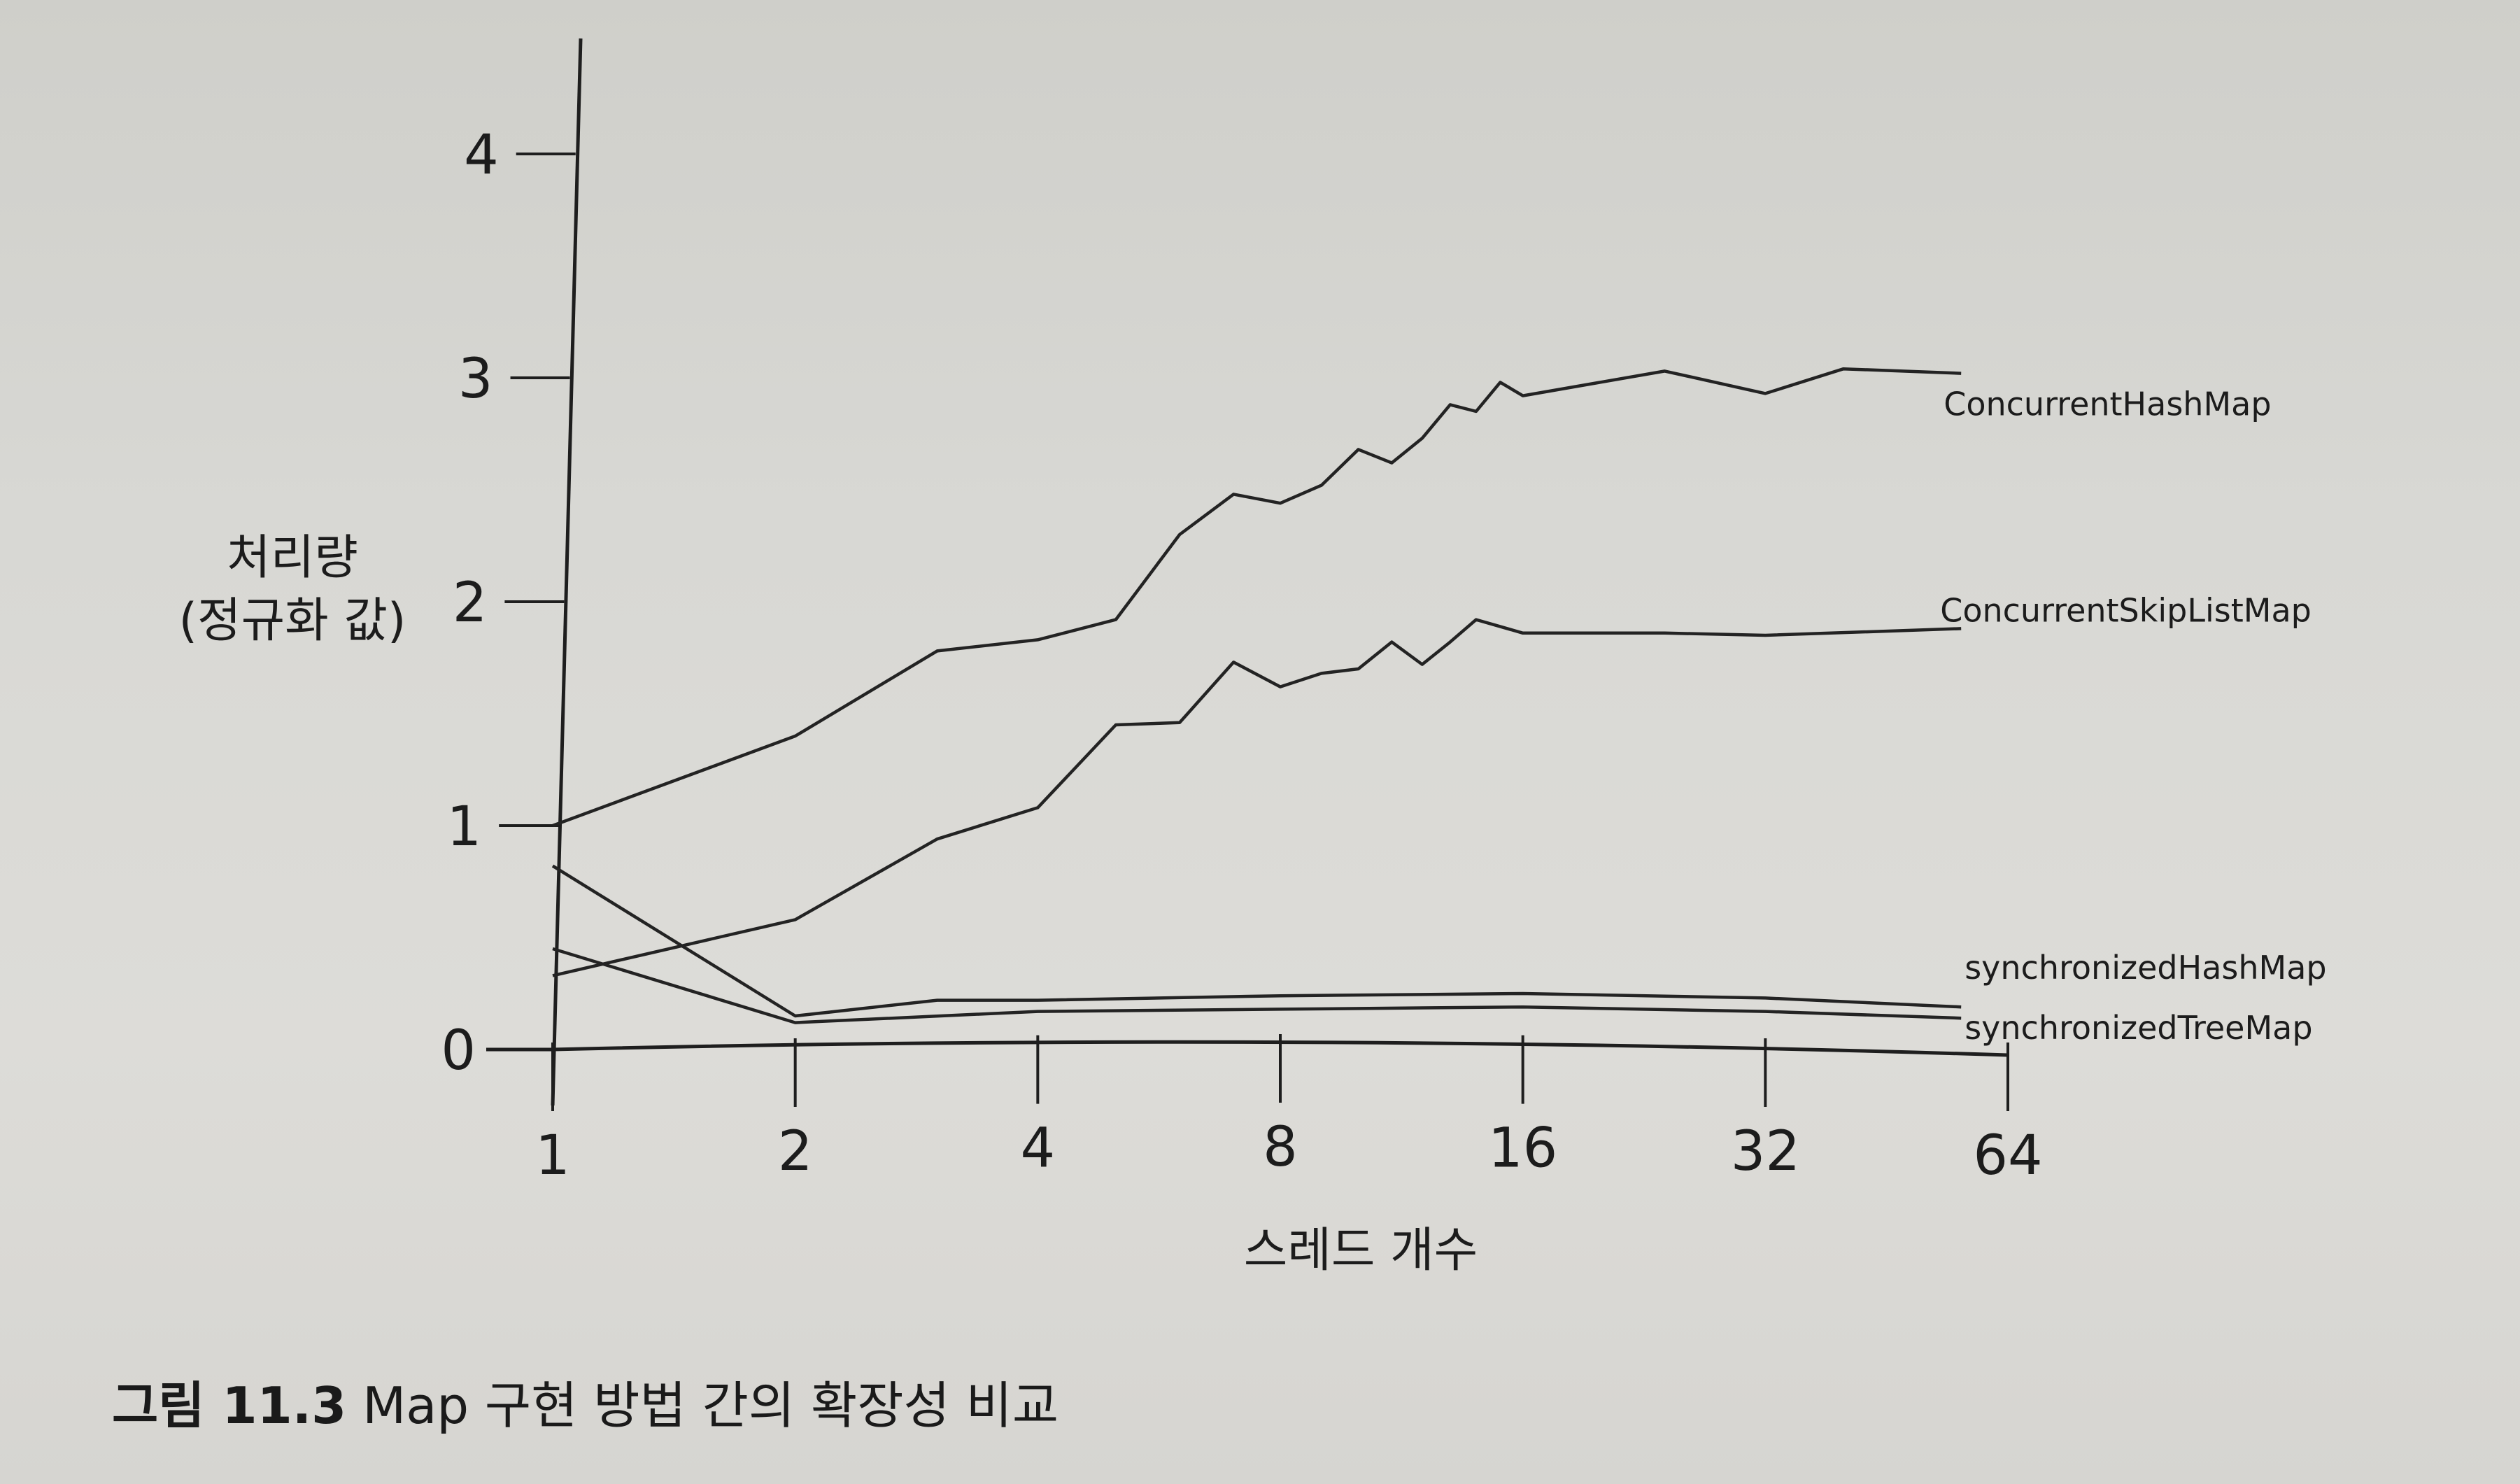 The height and width of the screenshot is (1484, 2520). Describe the element at coordinates (553, 1155) in the screenshot. I see `x-tick-label-1: 1` at that location.